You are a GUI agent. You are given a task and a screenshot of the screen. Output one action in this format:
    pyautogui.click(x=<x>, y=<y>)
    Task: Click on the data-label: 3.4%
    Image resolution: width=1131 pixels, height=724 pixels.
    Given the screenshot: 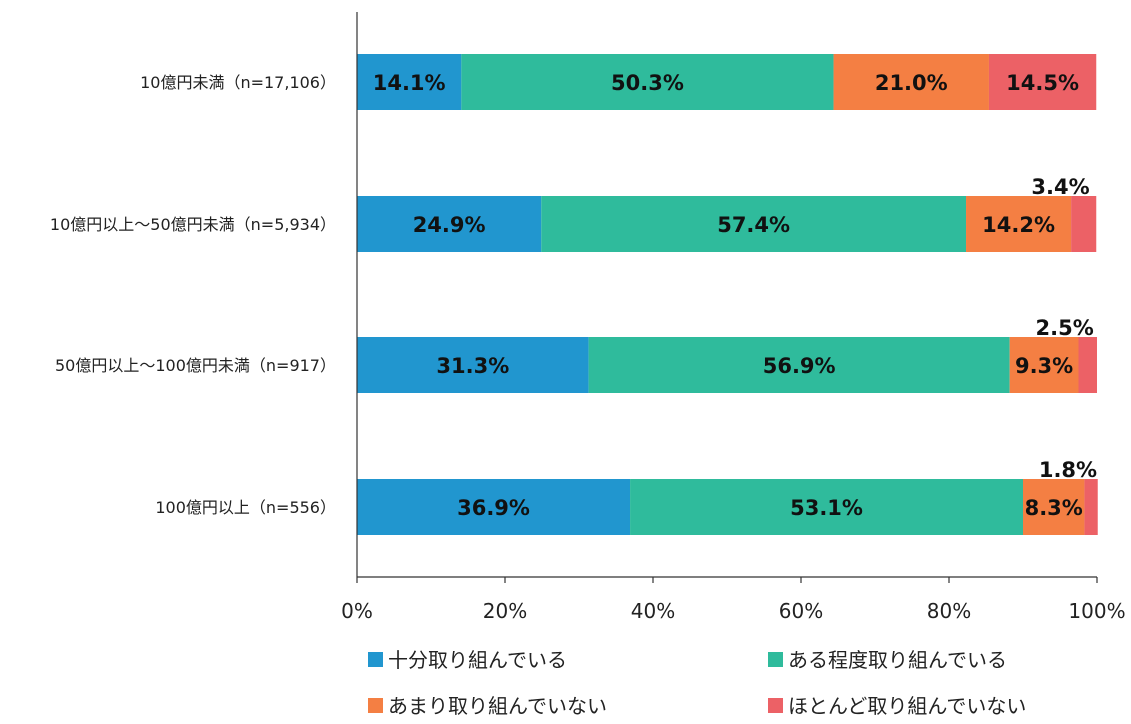 What is the action you would take?
    pyautogui.click(x=1060, y=187)
    